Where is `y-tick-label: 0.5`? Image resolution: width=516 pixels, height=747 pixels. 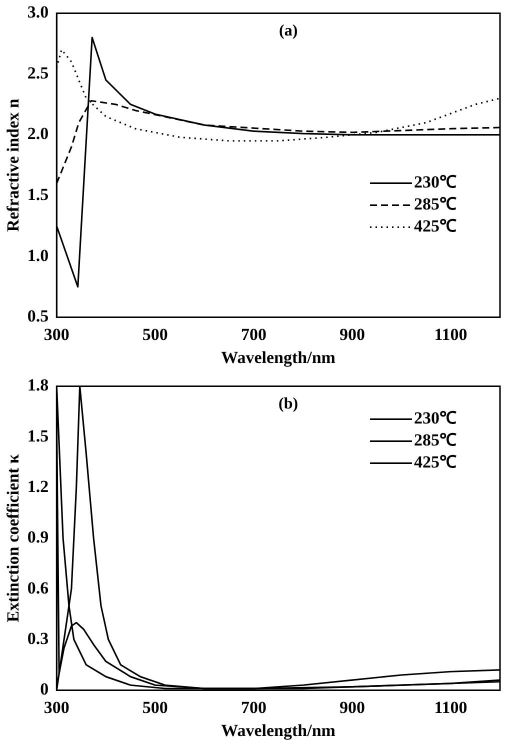 y-tick-label: 0.5 is located at coordinates (38, 316).